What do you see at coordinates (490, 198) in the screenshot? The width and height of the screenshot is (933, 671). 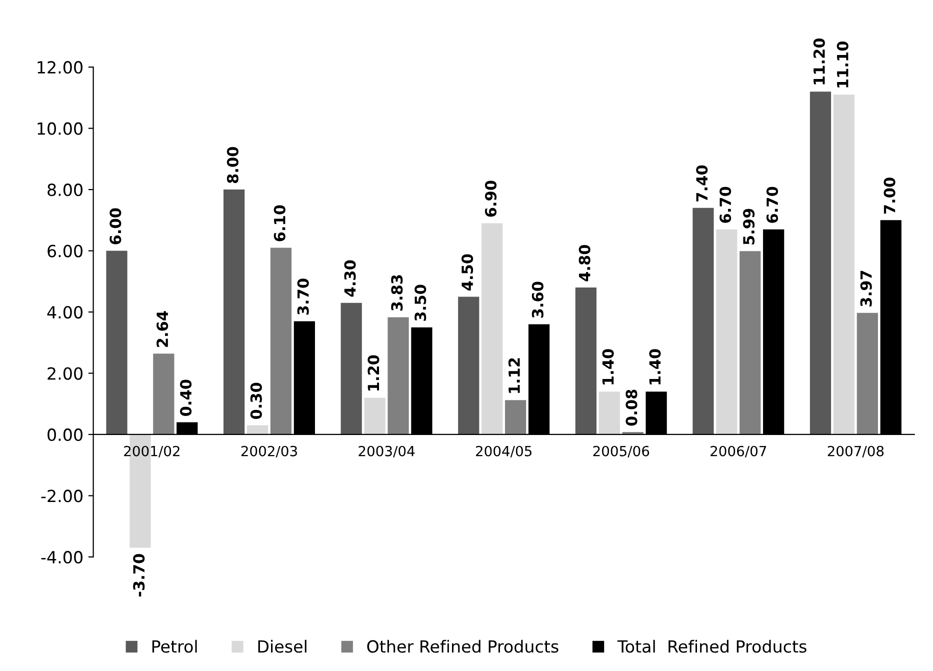 I see `data-label: 6.90` at bounding box center [490, 198].